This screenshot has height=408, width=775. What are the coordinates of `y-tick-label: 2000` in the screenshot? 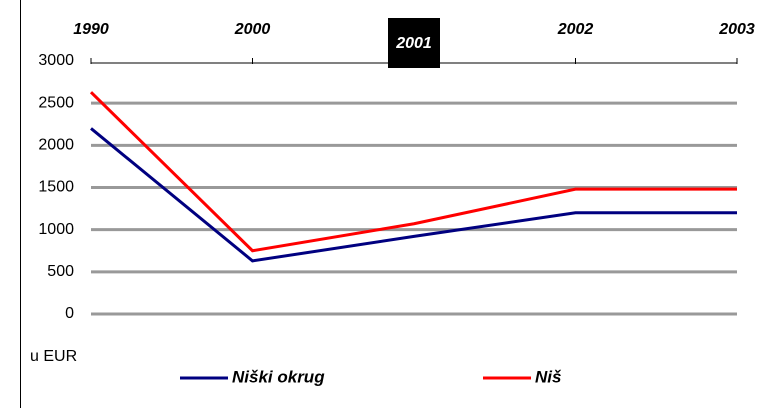 It's located at (56, 145).